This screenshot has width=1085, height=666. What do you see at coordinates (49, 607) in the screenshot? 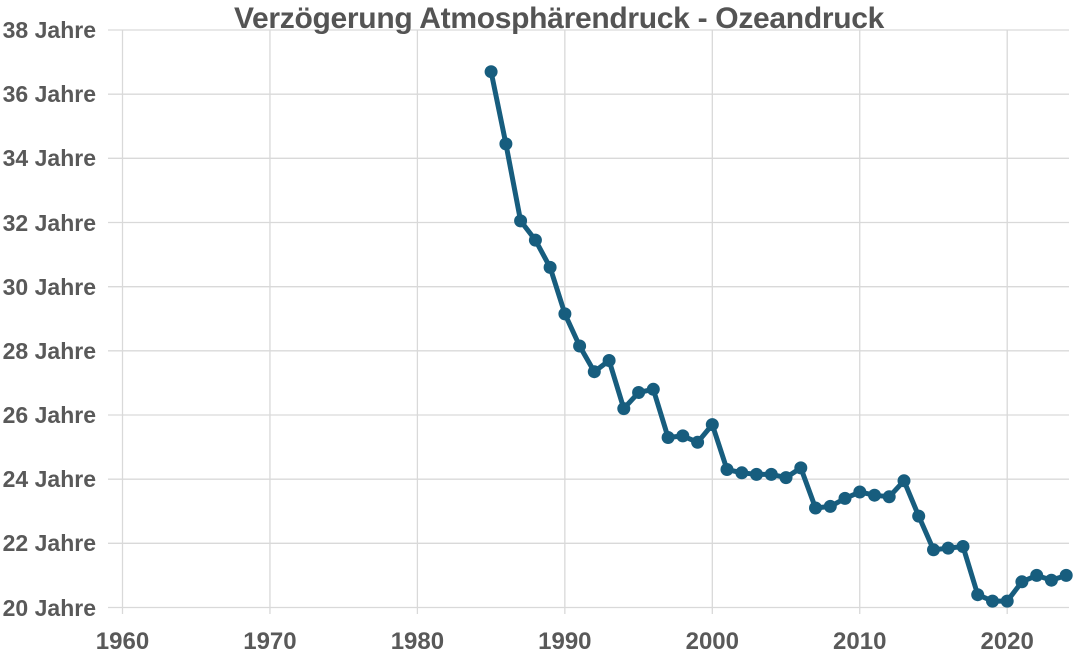
I see `y-tick-label: 20 Jahre` at bounding box center [49, 607].